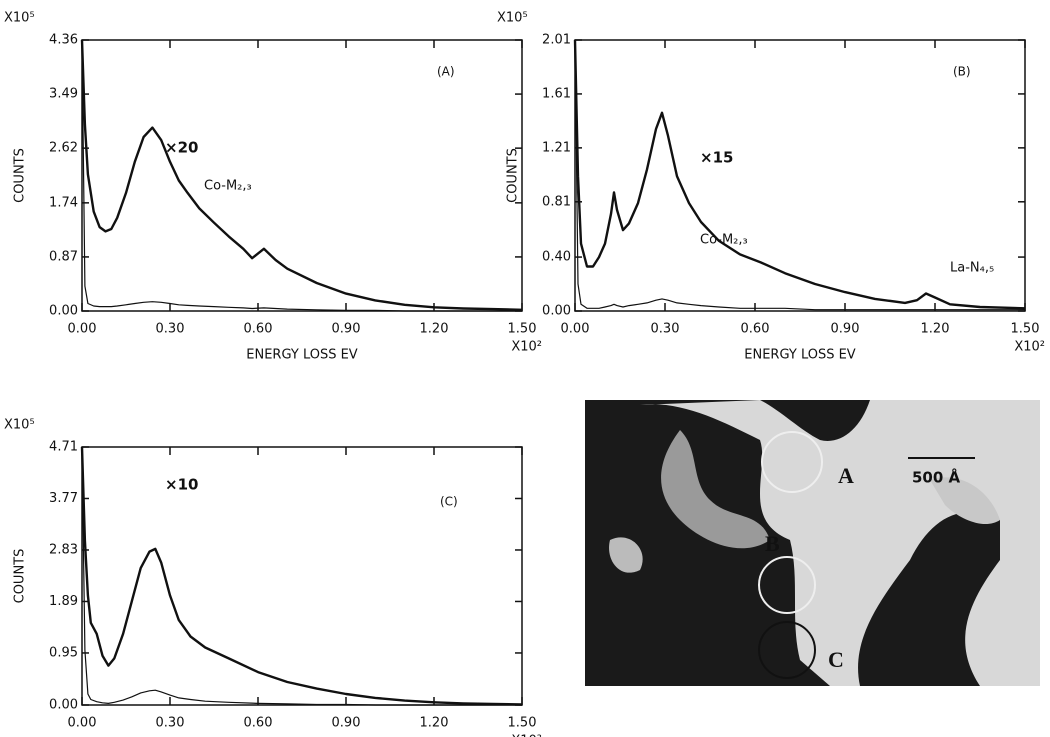 Image resolution: width=1050 pixels, height=737 pixels. I want to click on y-tick-label: 0.87, so click(63, 256).